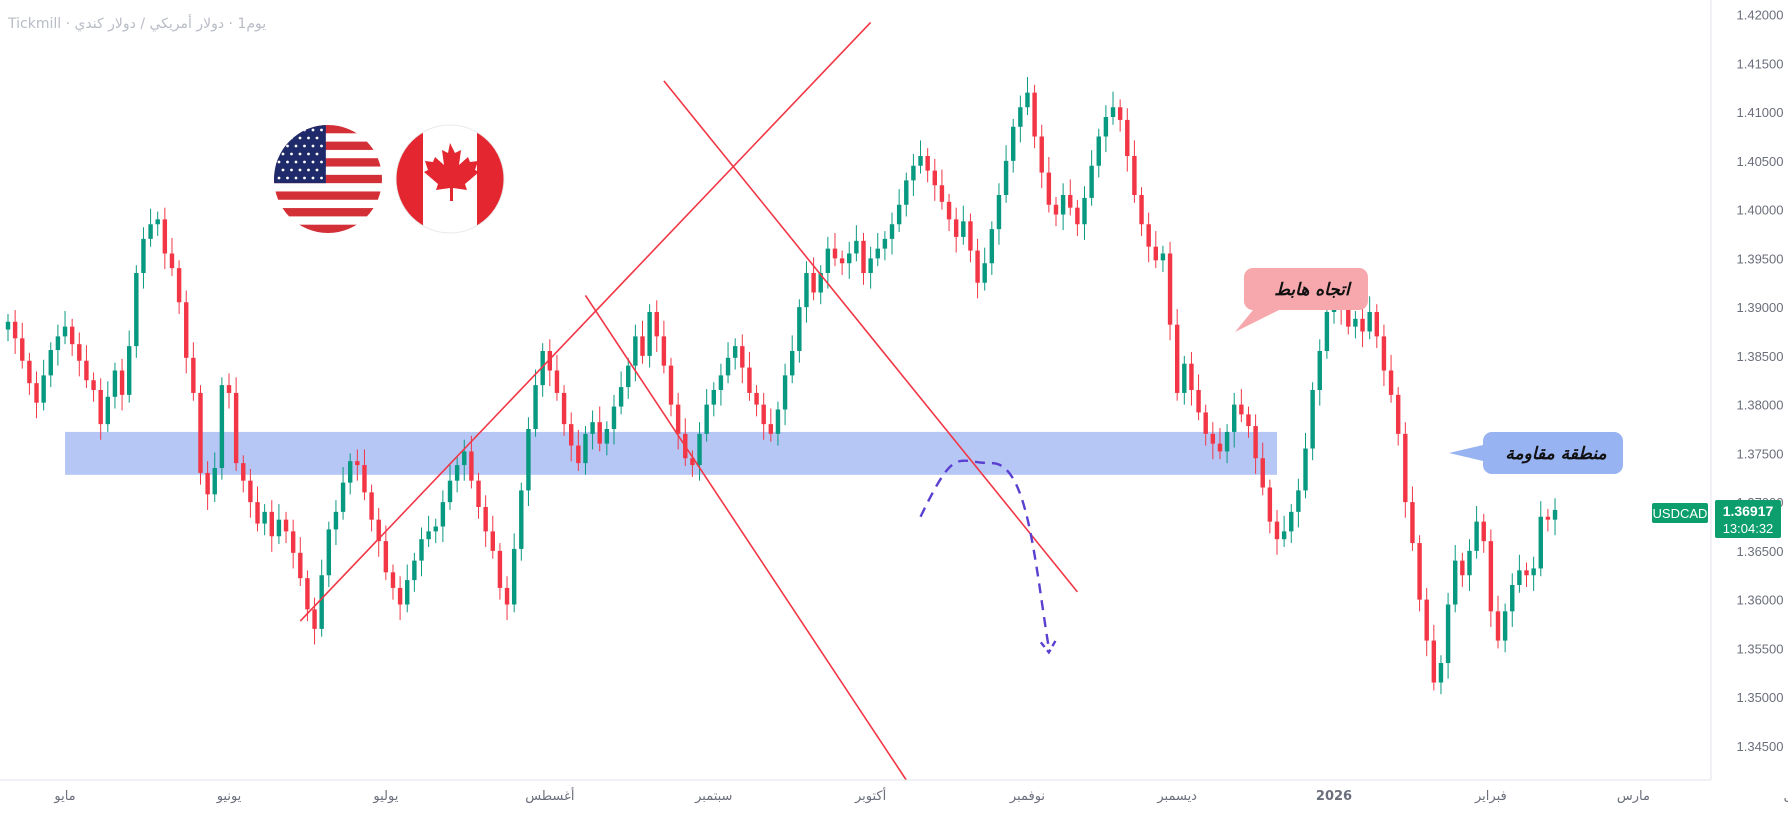 The image size is (1788, 813). I want to click on trendline-upper-falling, so click(870, 336).